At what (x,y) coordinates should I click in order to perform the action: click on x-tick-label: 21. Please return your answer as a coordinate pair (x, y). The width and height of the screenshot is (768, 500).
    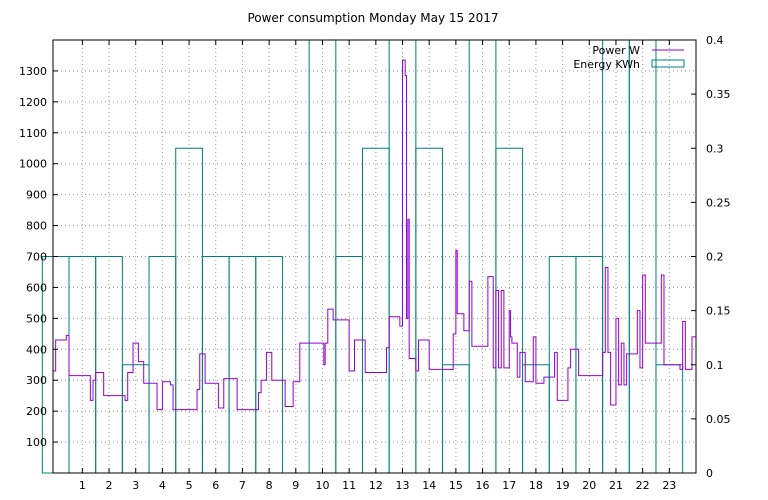
    Looking at the image, I should click on (616, 485).